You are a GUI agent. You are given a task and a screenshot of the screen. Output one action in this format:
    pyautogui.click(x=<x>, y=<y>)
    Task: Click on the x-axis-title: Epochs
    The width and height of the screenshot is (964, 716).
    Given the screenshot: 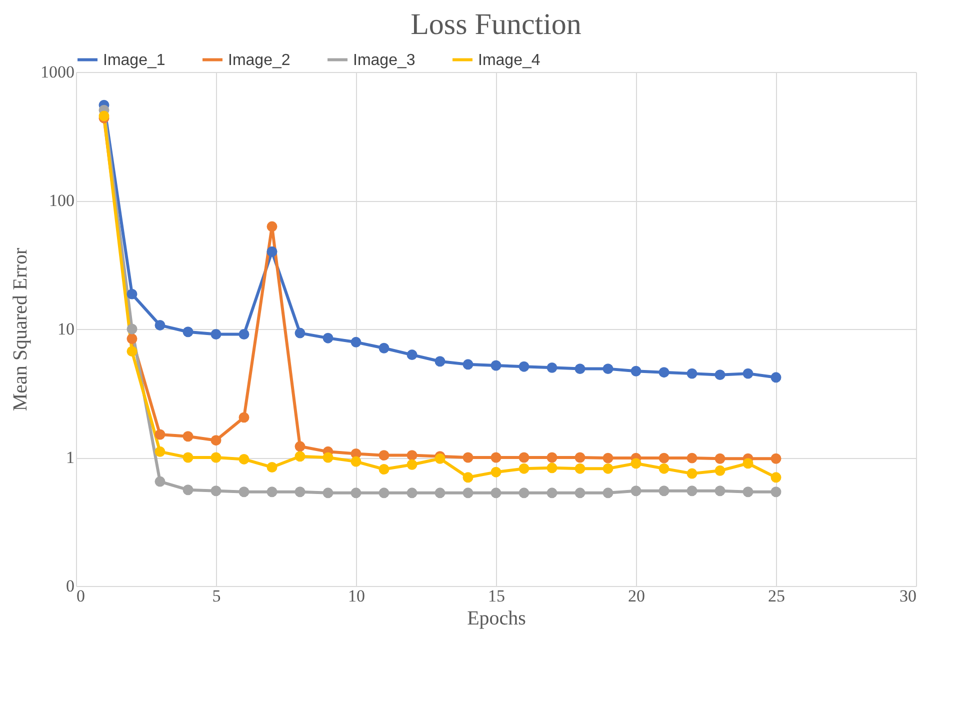 What is the action you would take?
    pyautogui.click(x=496, y=619)
    